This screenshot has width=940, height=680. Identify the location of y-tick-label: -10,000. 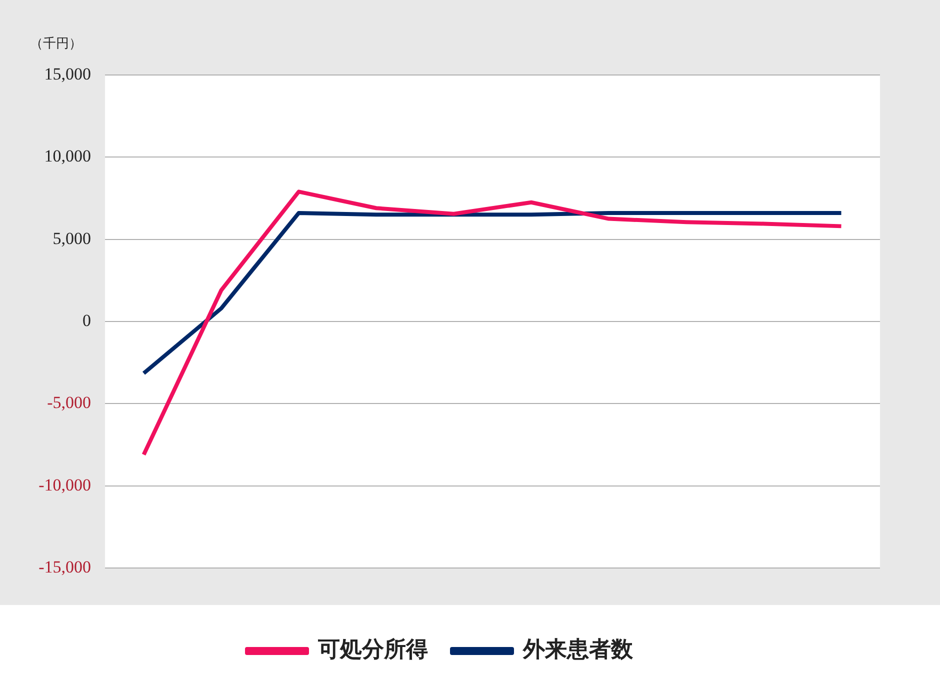
(64, 484).